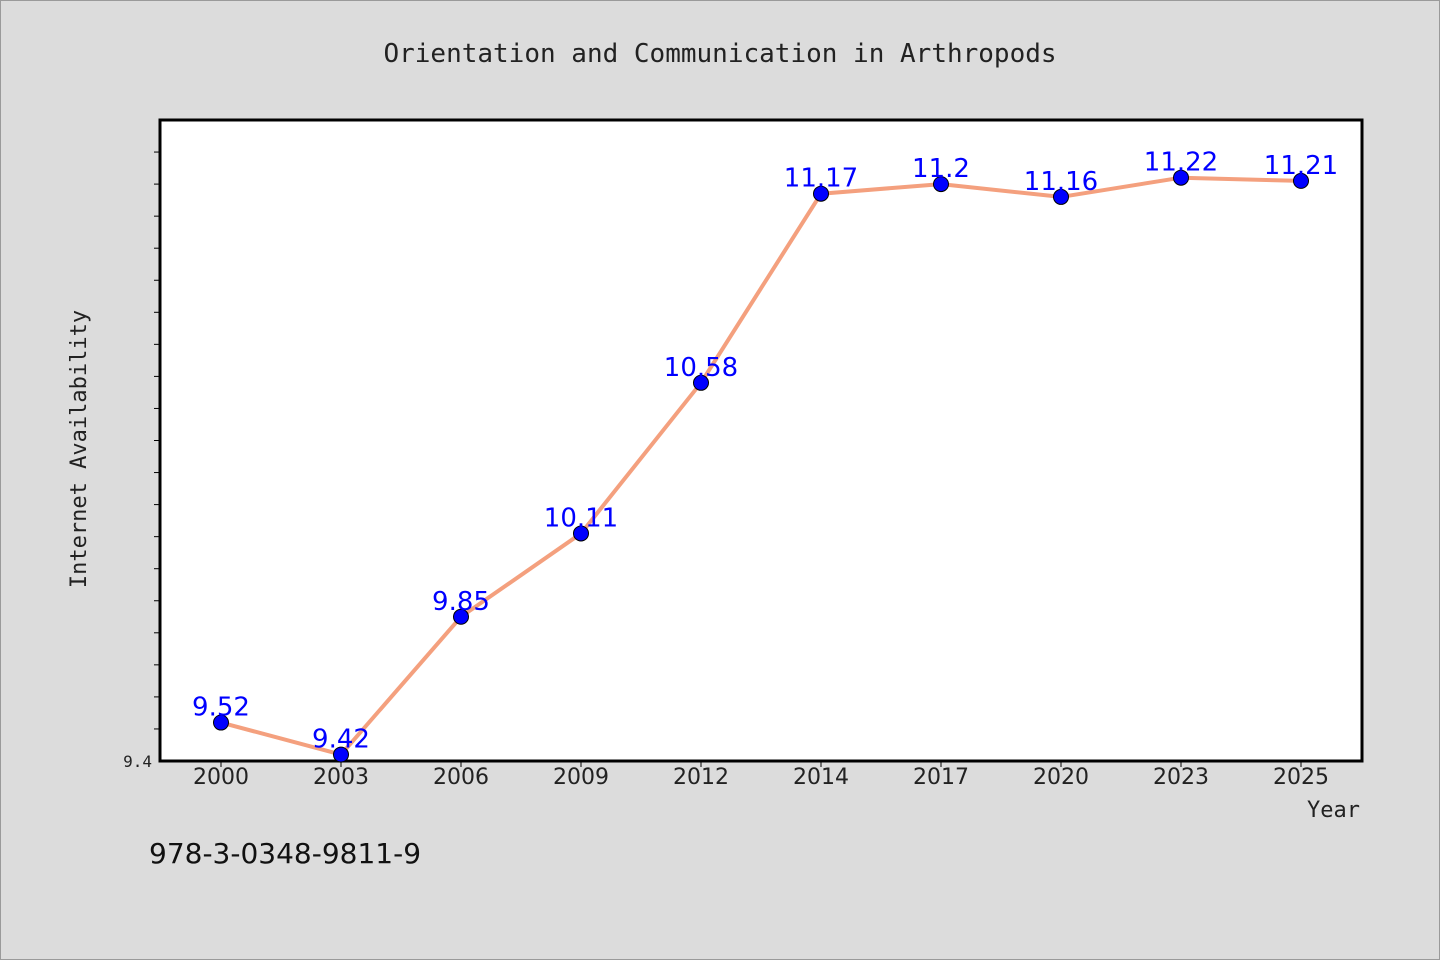 The height and width of the screenshot is (960, 1440). Describe the element at coordinates (221, 708) in the screenshot. I see `data-label: 9.52` at that location.